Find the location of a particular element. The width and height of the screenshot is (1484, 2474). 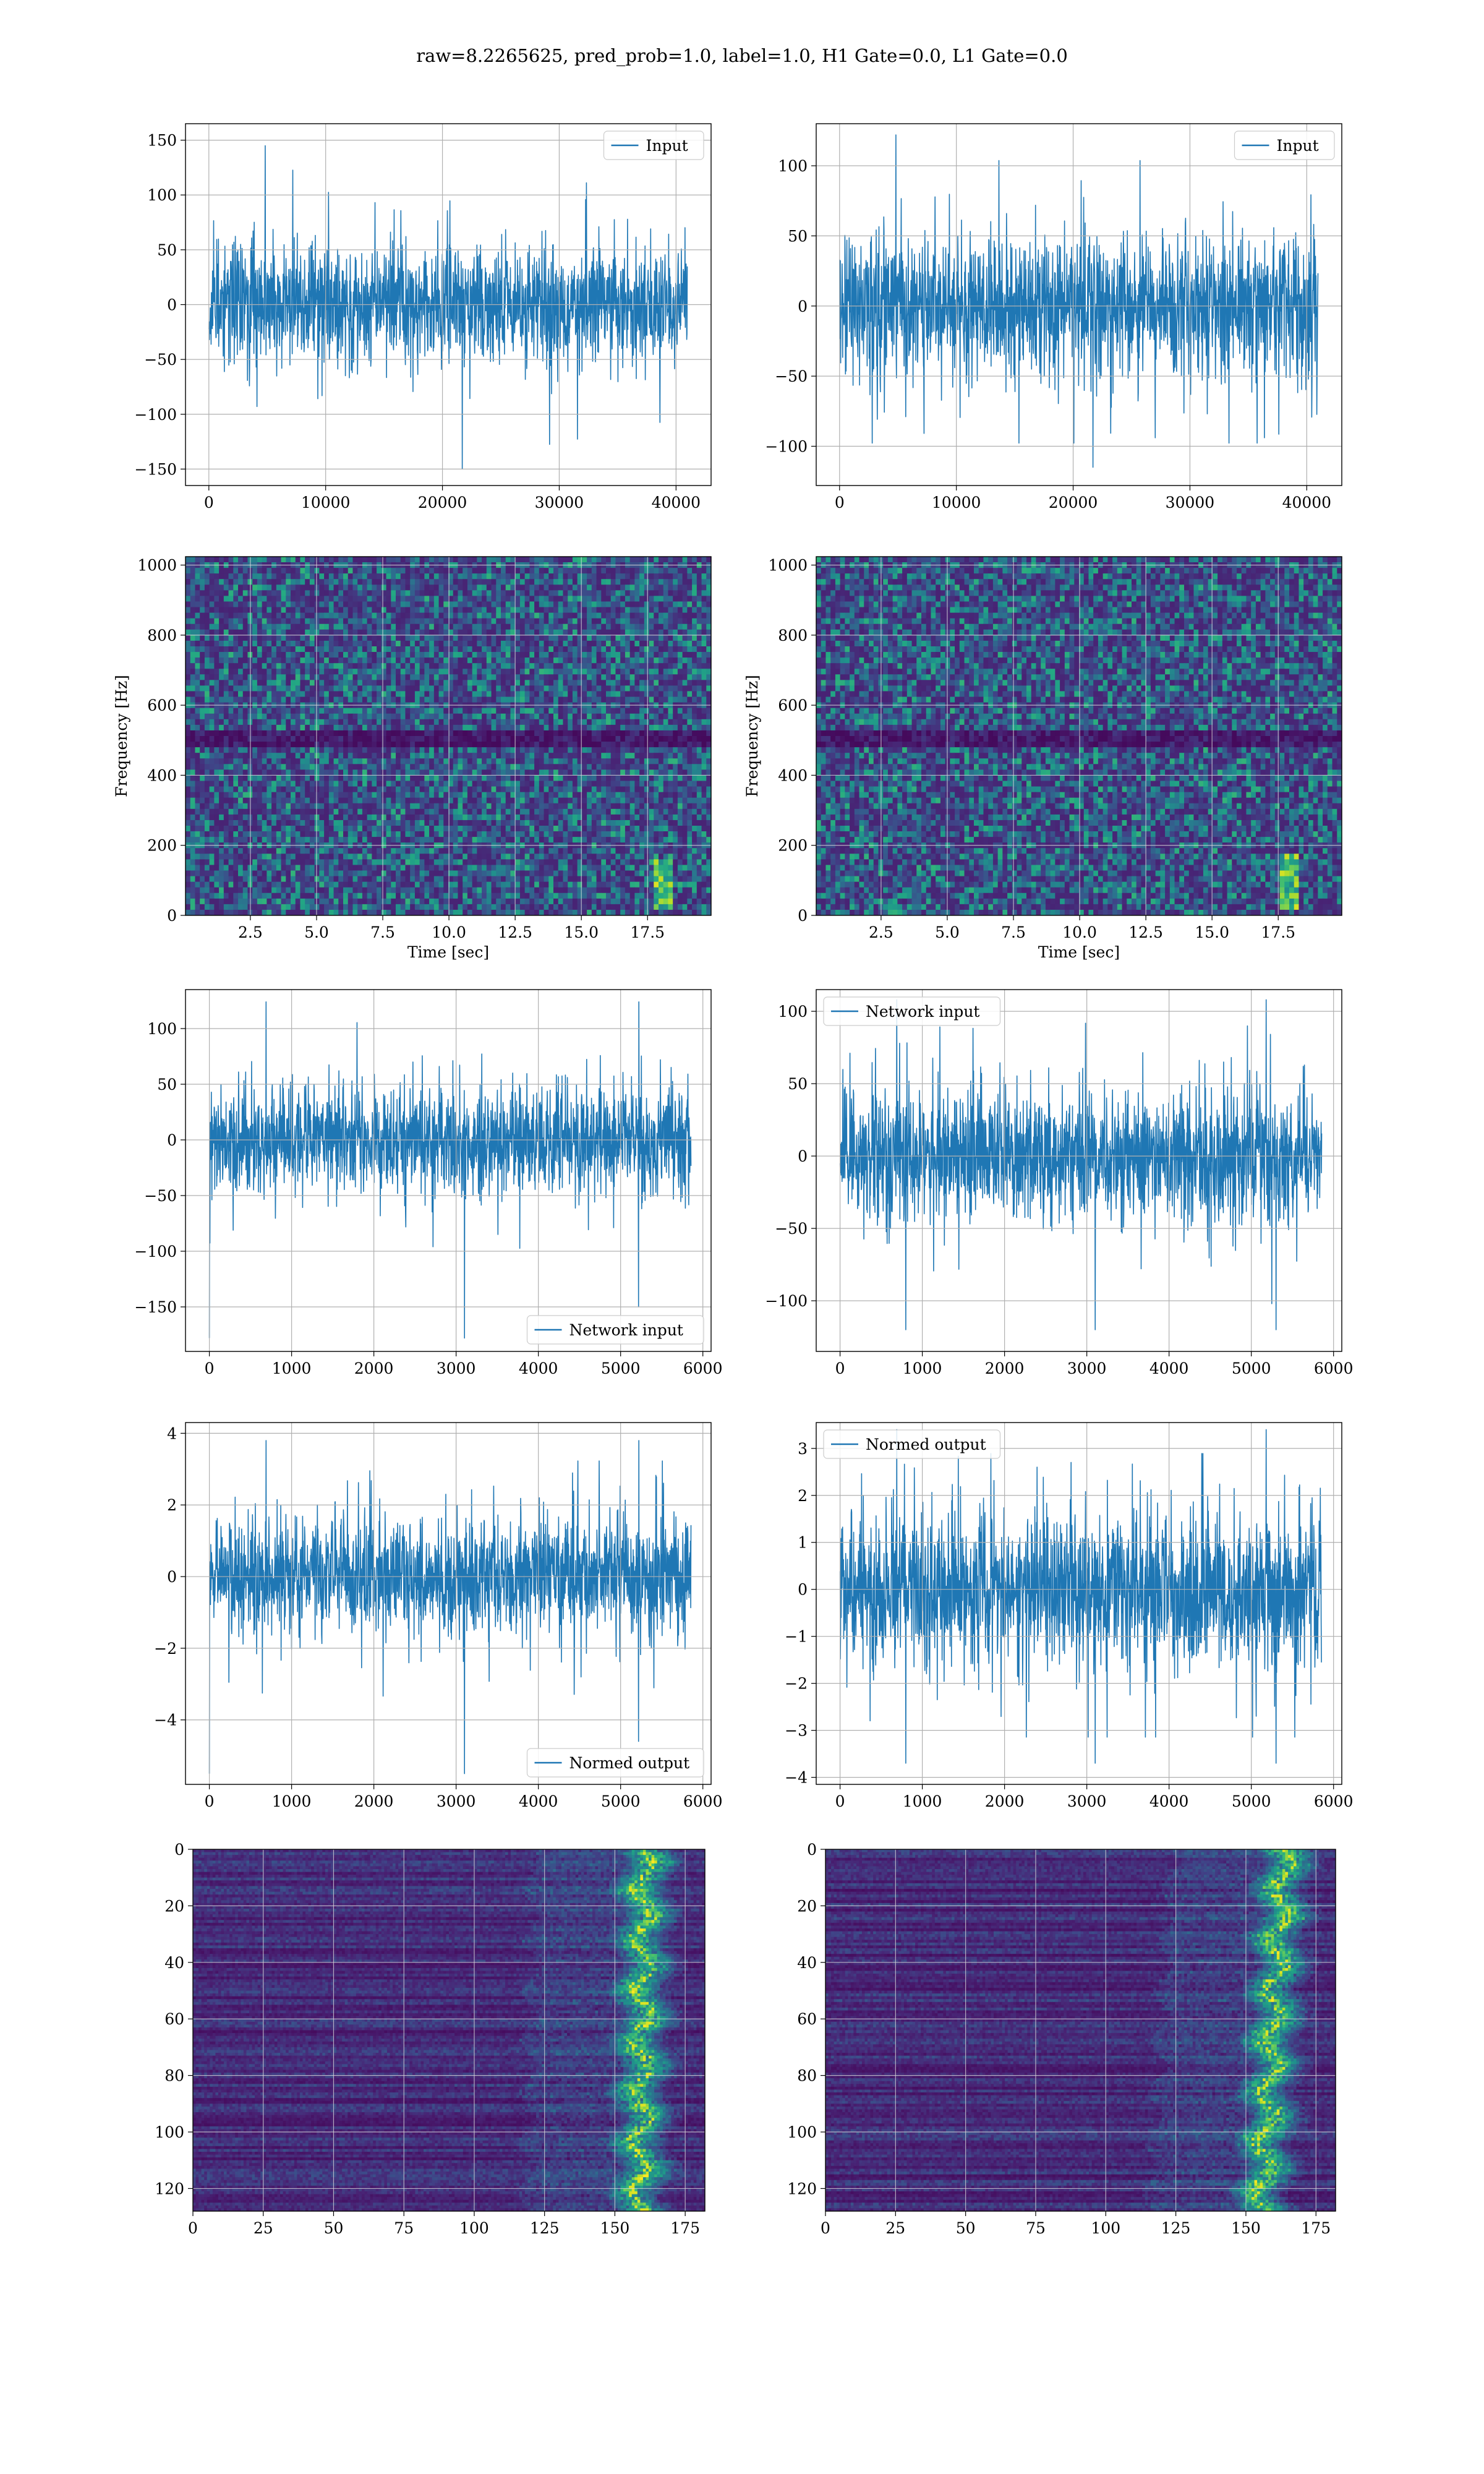

x-axis-label: Time [sec] is located at coordinates (448, 952).